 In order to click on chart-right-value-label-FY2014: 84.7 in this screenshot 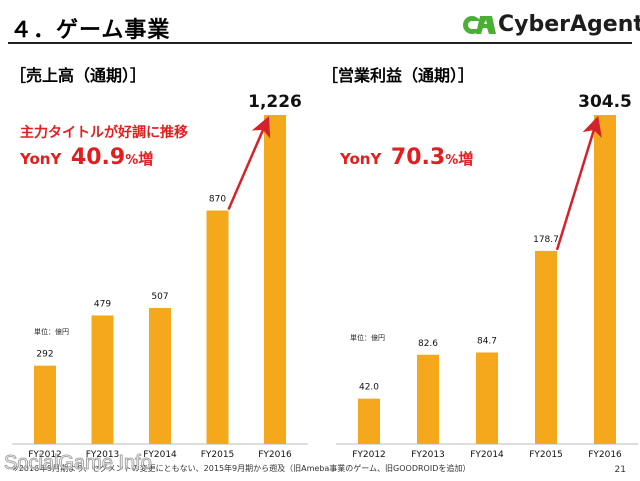, I will do `click(487, 341)`.